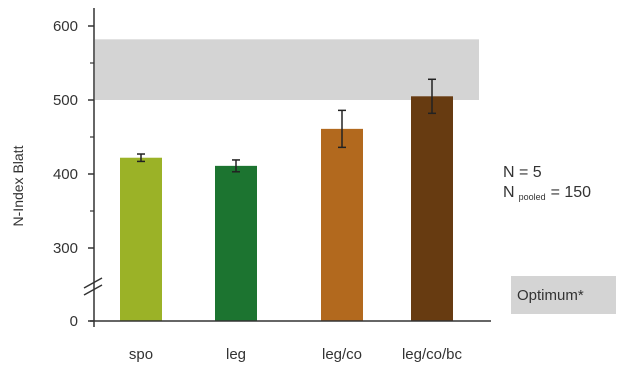 The height and width of the screenshot is (366, 622). What do you see at coordinates (236, 354) in the screenshot?
I see `x-tick-label-leg: leg` at bounding box center [236, 354].